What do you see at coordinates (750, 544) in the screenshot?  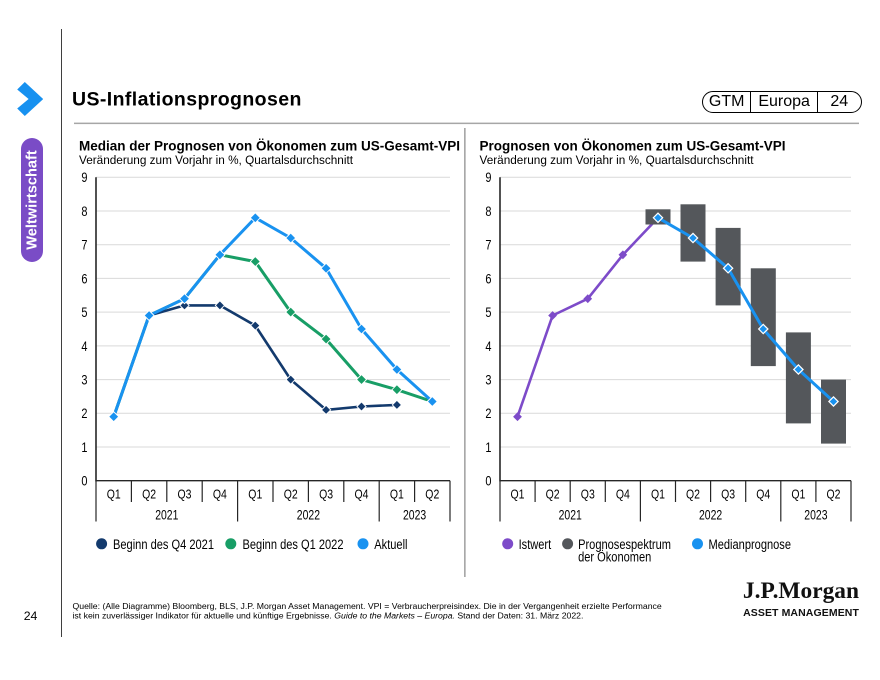 I see `svg-text: Medianprognose` at bounding box center [750, 544].